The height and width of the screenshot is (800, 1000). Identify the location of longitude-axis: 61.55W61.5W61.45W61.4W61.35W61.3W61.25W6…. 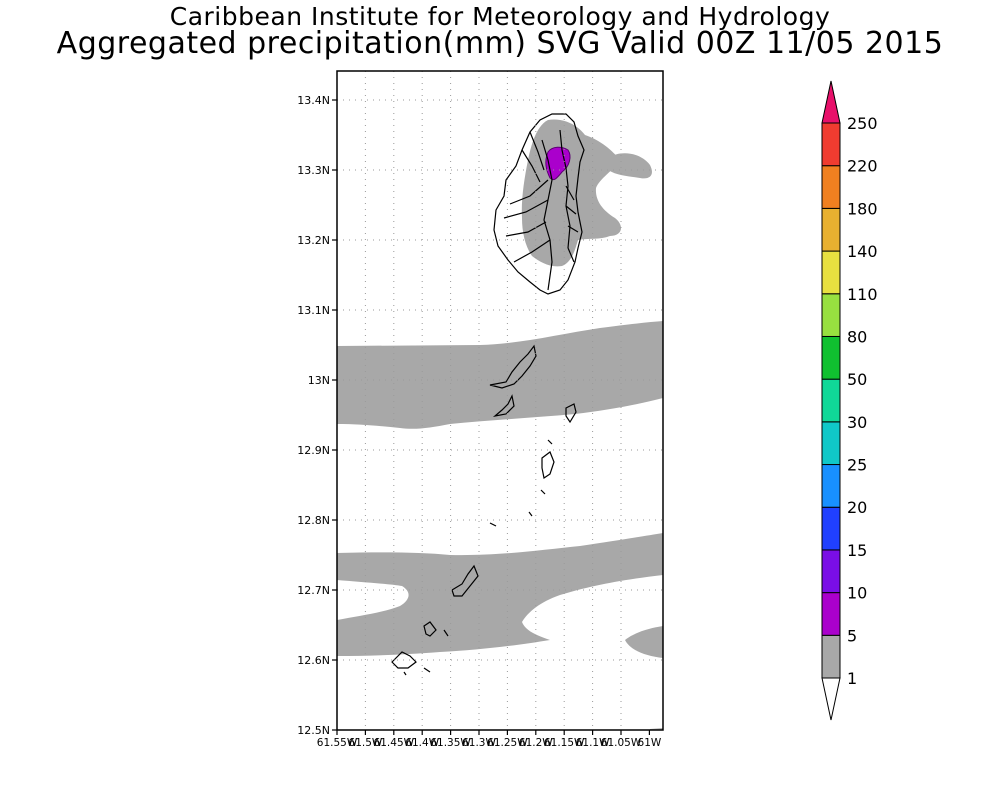
(489, 739).